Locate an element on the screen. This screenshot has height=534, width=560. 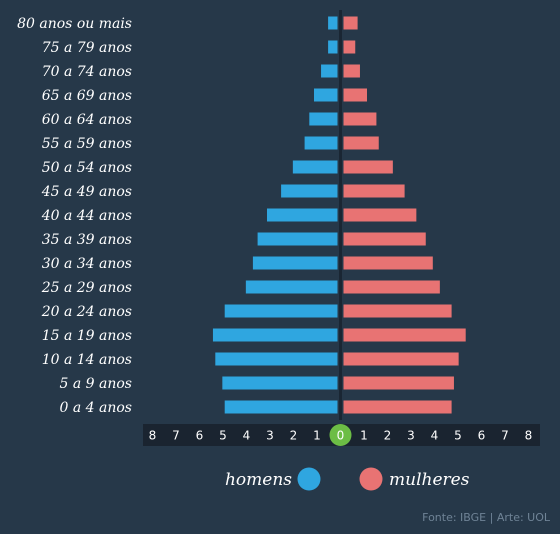
age-group-label: 25 a 29 anos is located at coordinates (86, 288).